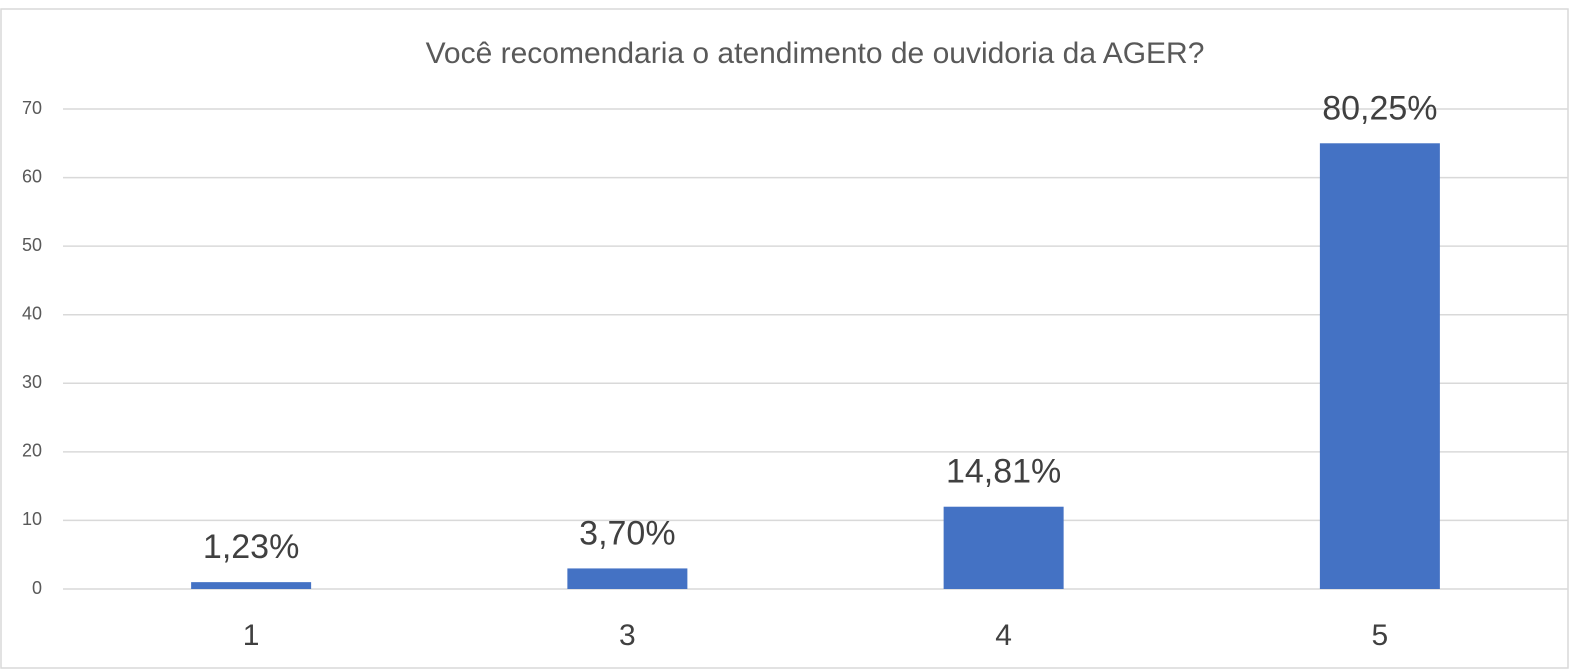 The width and height of the screenshot is (1576, 669). What do you see at coordinates (32, 382) in the screenshot?
I see `y-tick-label: 30` at bounding box center [32, 382].